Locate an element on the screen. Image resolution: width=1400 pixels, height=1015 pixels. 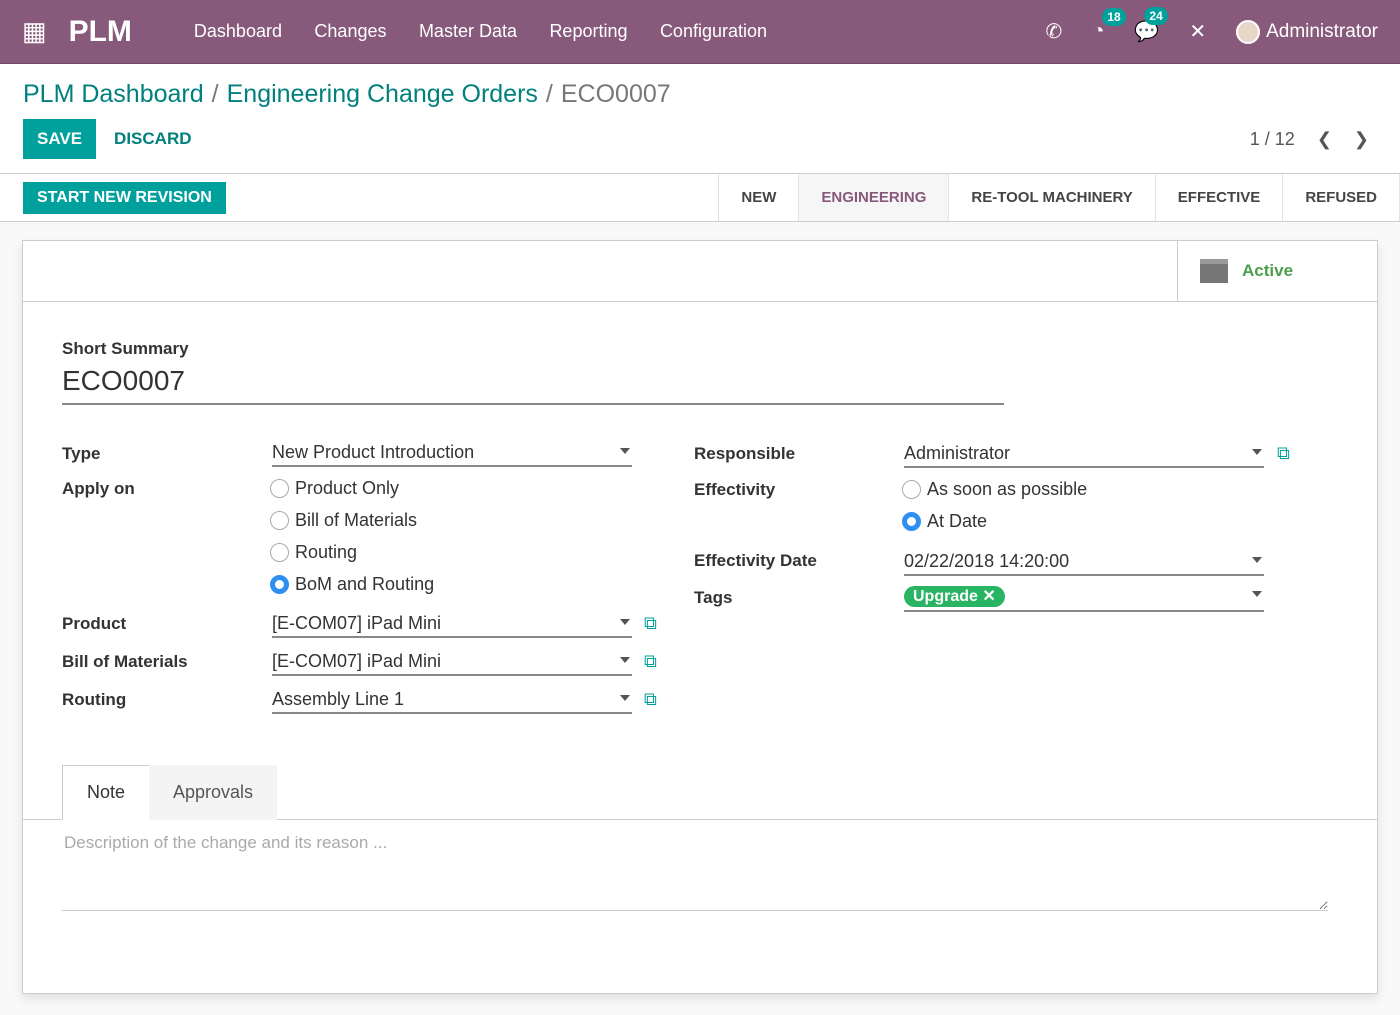
radio-bom-and-routing: BoM and Routing is located at coordinates (352, 584).